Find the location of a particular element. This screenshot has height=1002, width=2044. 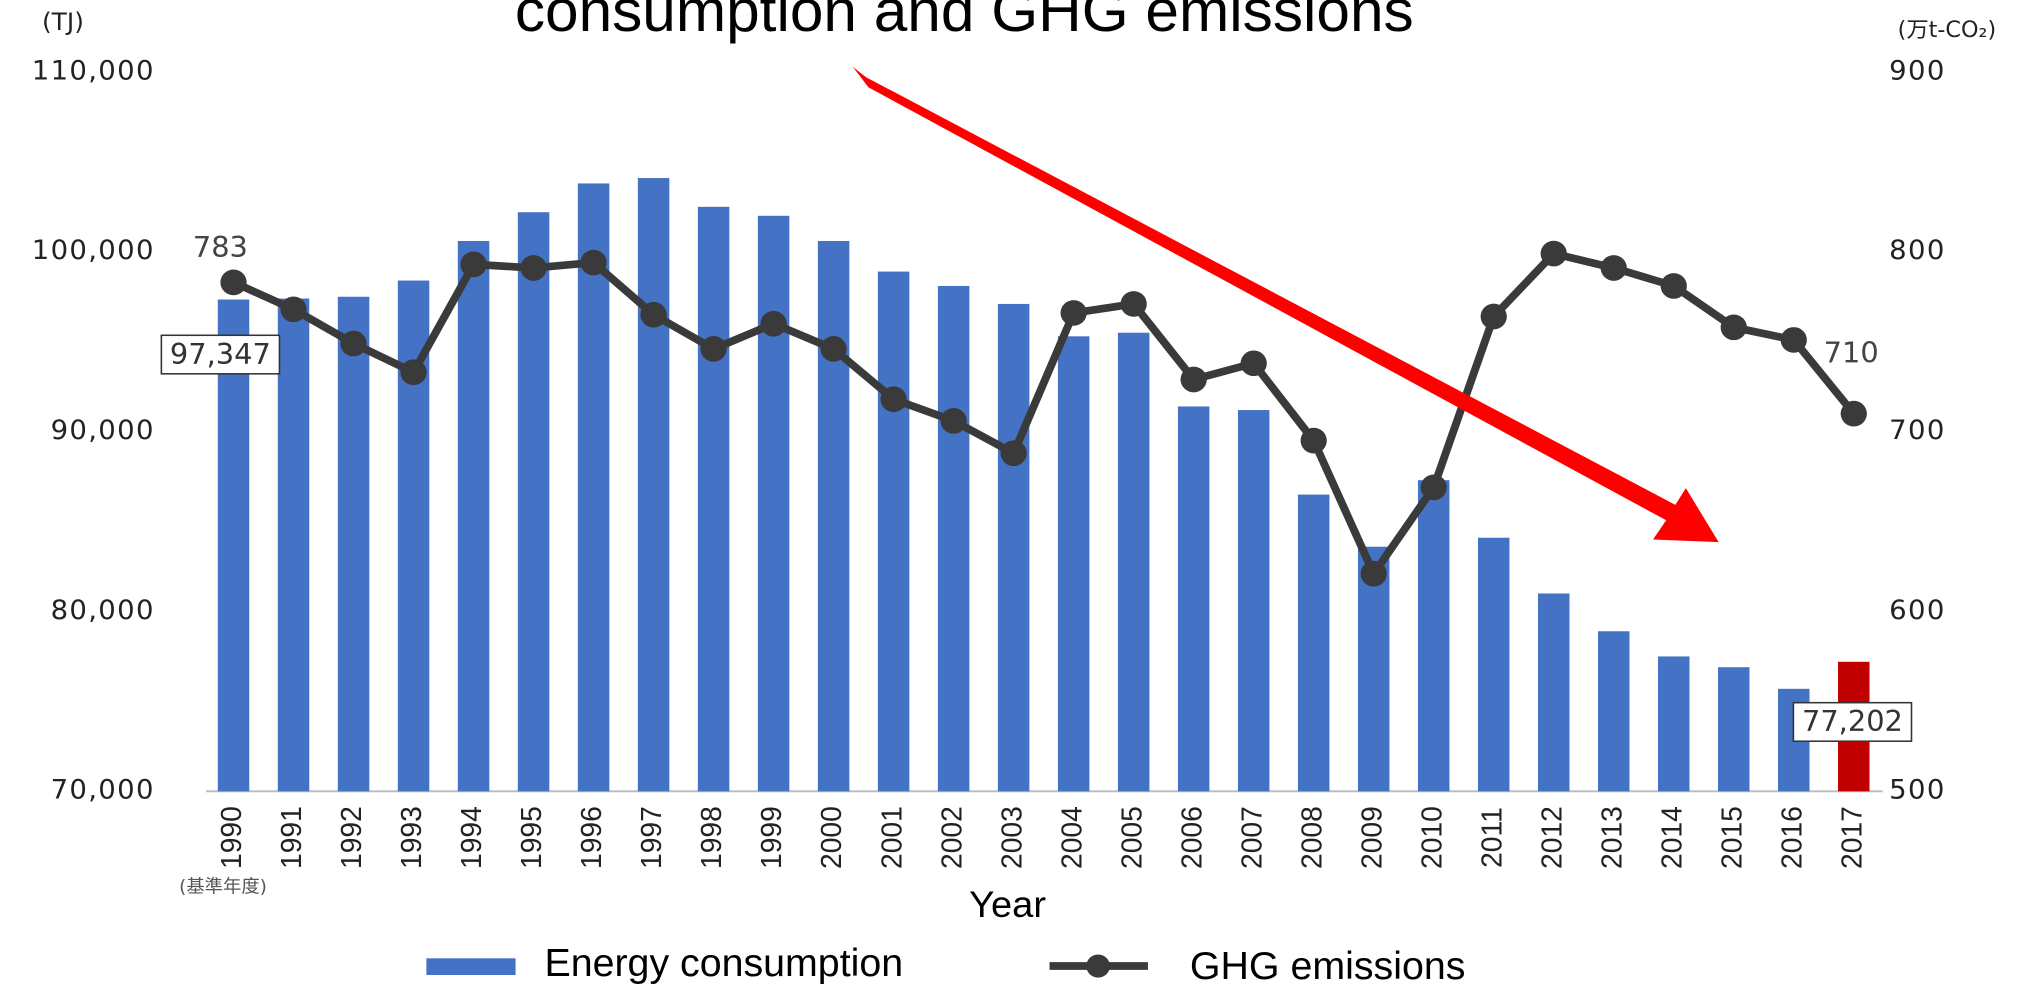

x-tick-label: 1998 is located at coordinates (712, 837).